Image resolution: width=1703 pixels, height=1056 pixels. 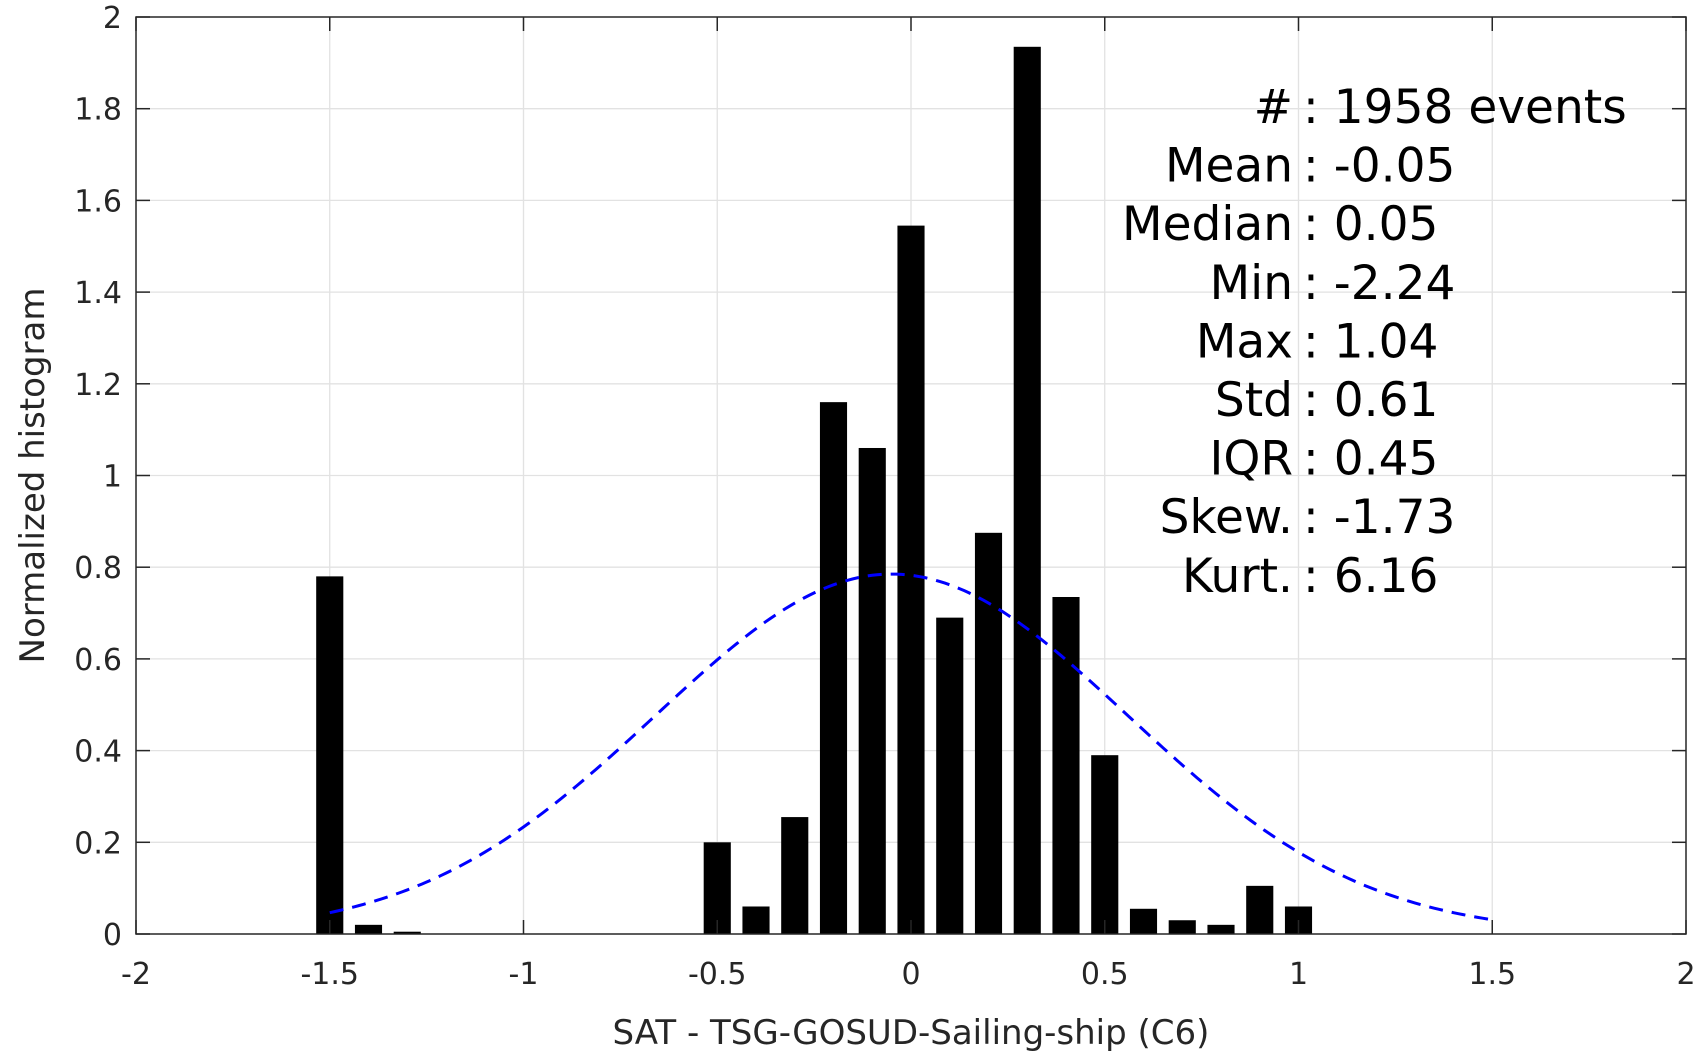 What do you see at coordinates (1370, 400) in the screenshot?
I see `stat-value: : 0.61` at bounding box center [1370, 400].